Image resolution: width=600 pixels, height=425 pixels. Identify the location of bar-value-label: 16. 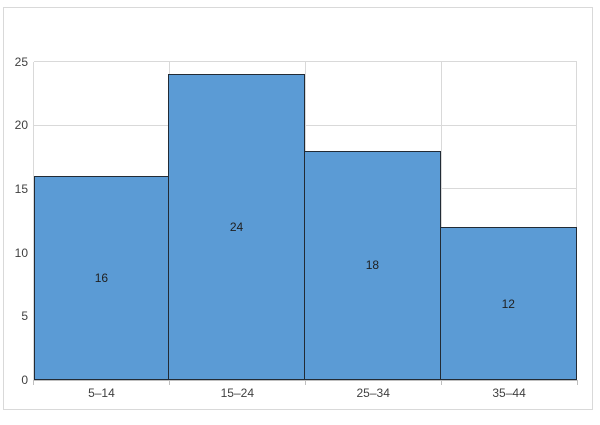
(101, 278).